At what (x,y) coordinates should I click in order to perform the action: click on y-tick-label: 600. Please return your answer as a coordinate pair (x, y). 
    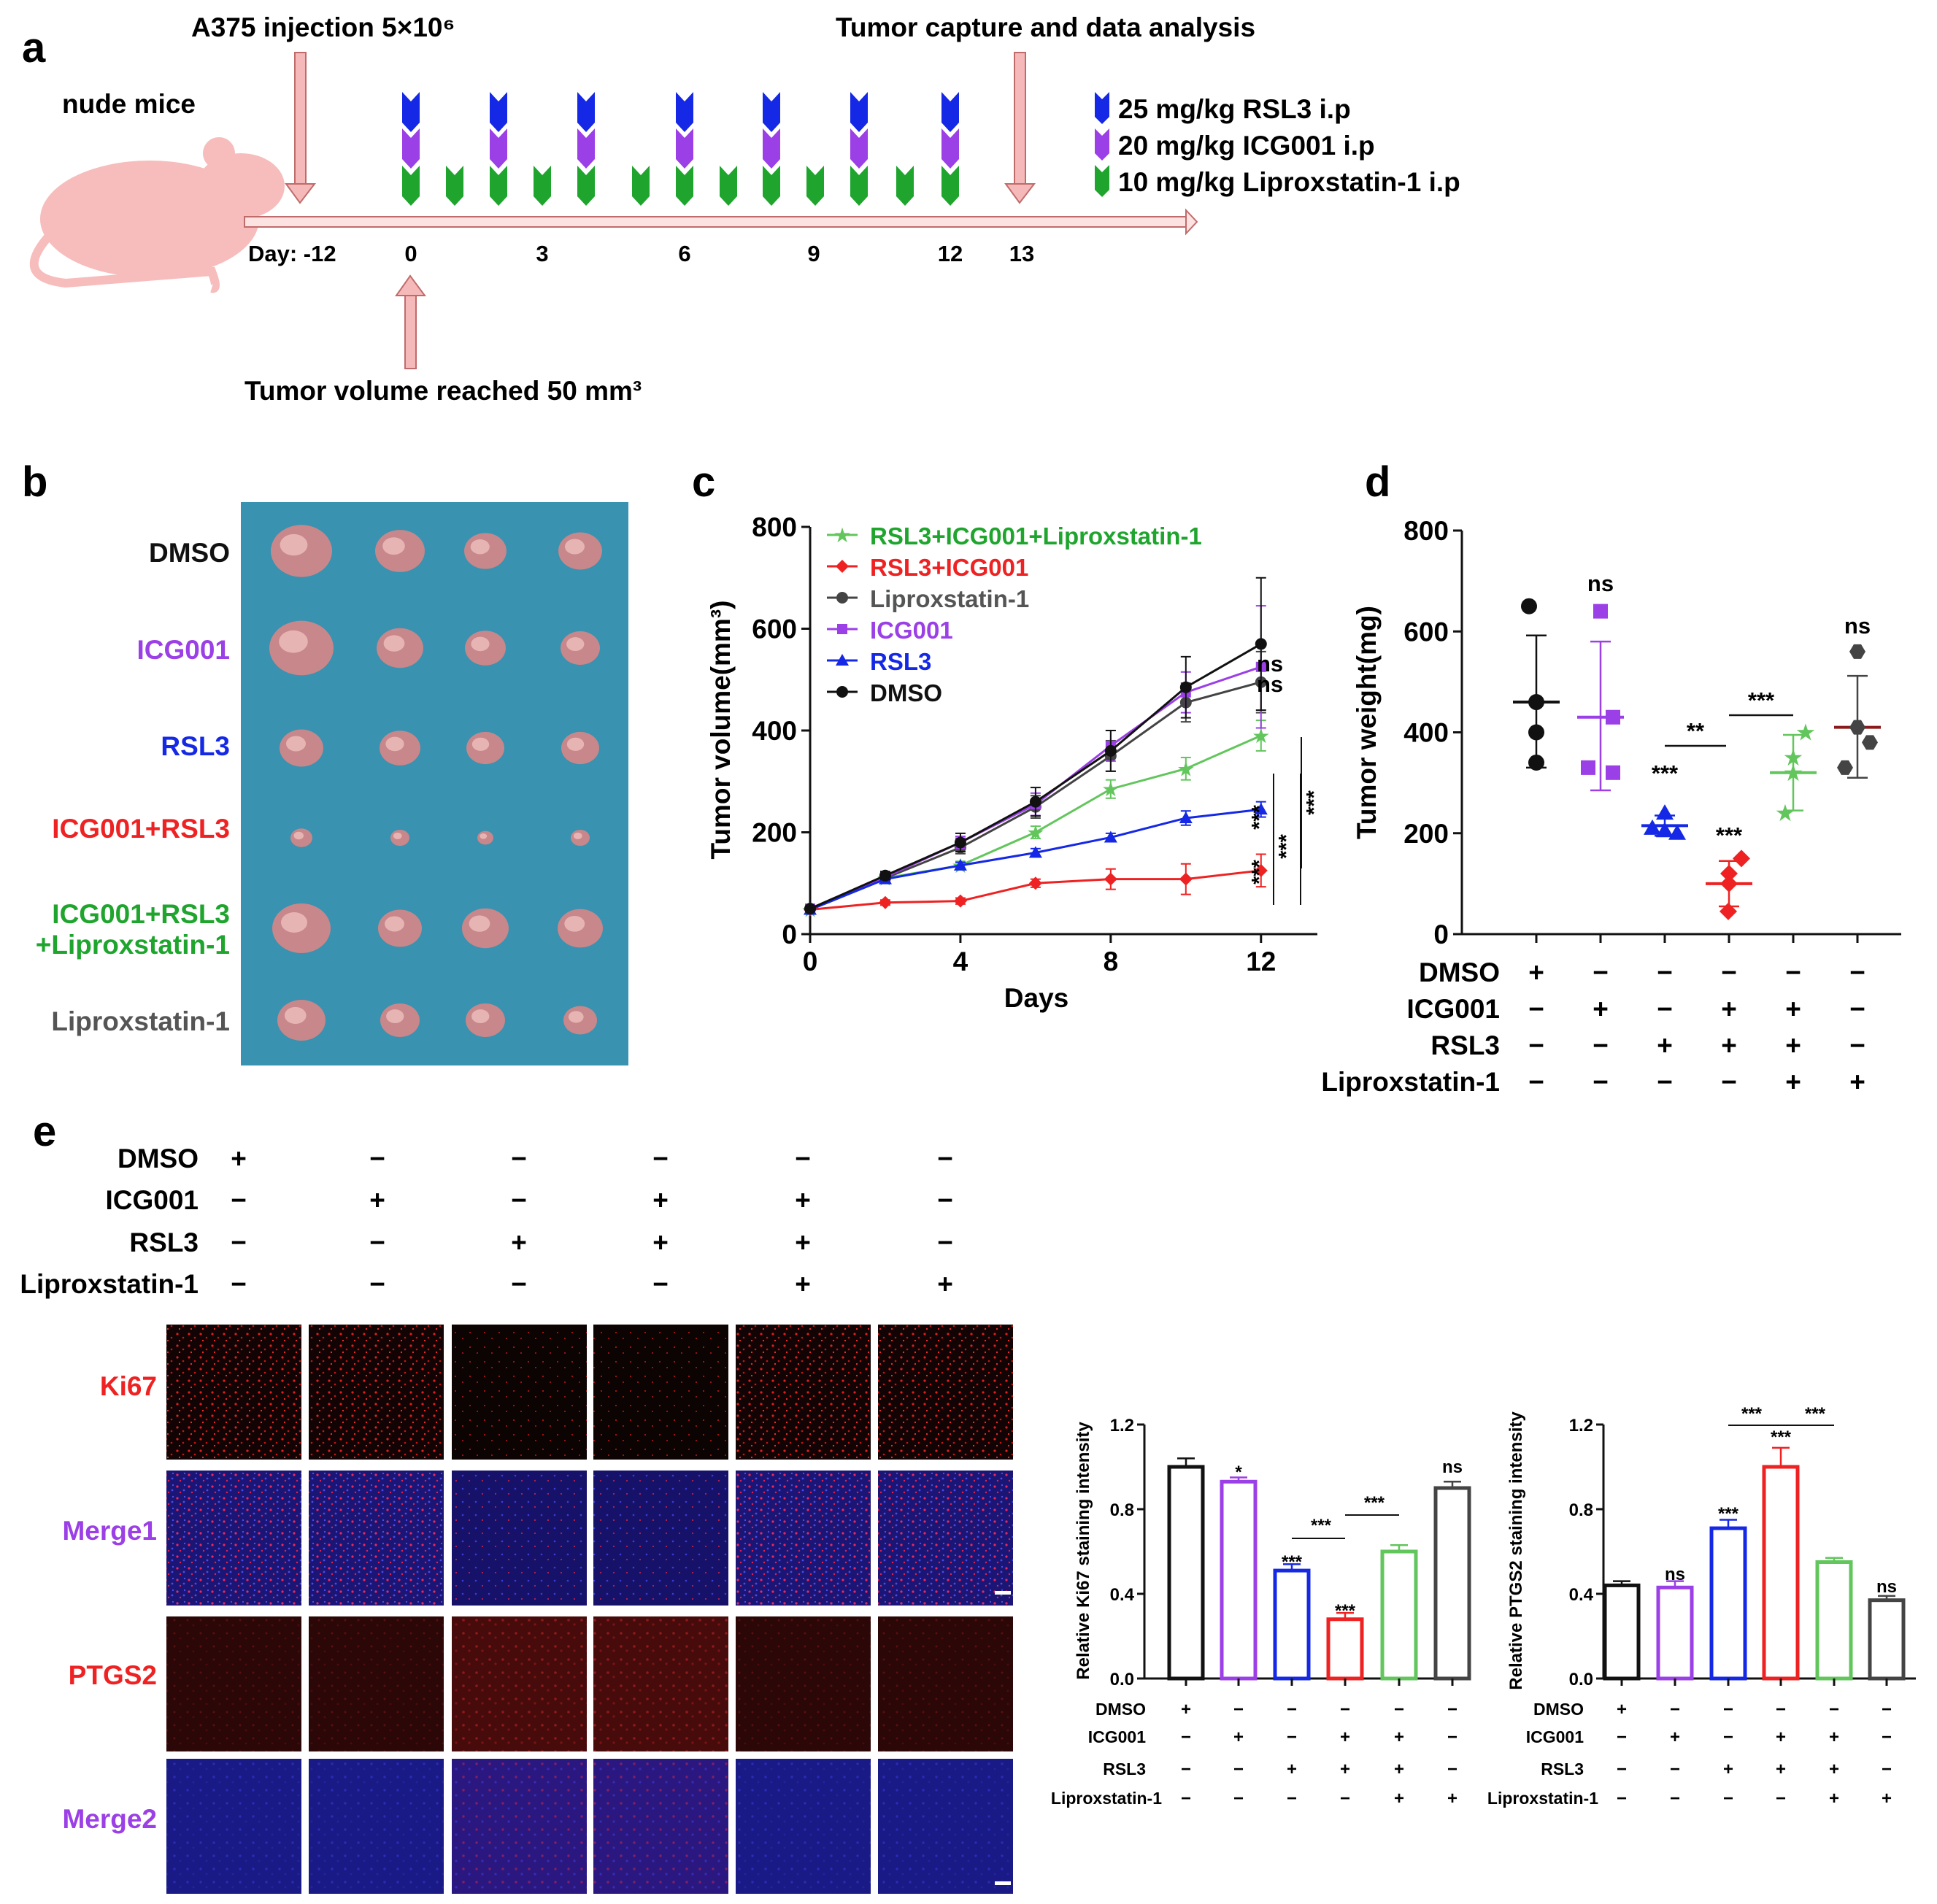
    Looking at the image, I should click on (1426, 632).